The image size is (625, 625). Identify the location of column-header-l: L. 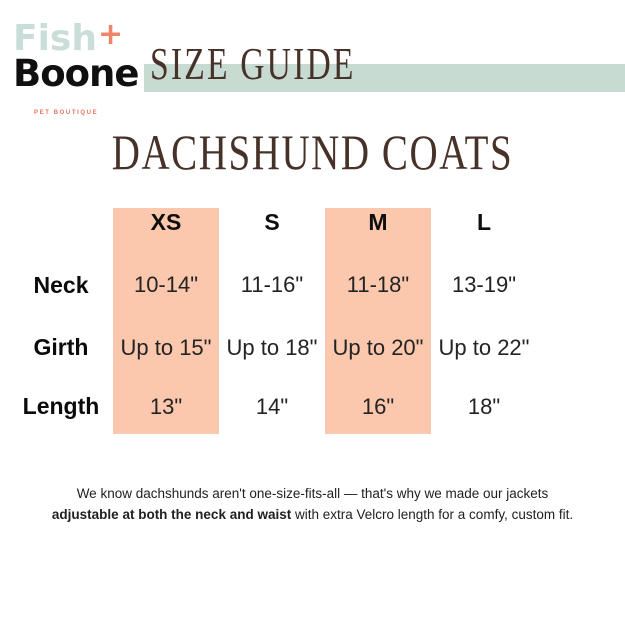
(484, 222).